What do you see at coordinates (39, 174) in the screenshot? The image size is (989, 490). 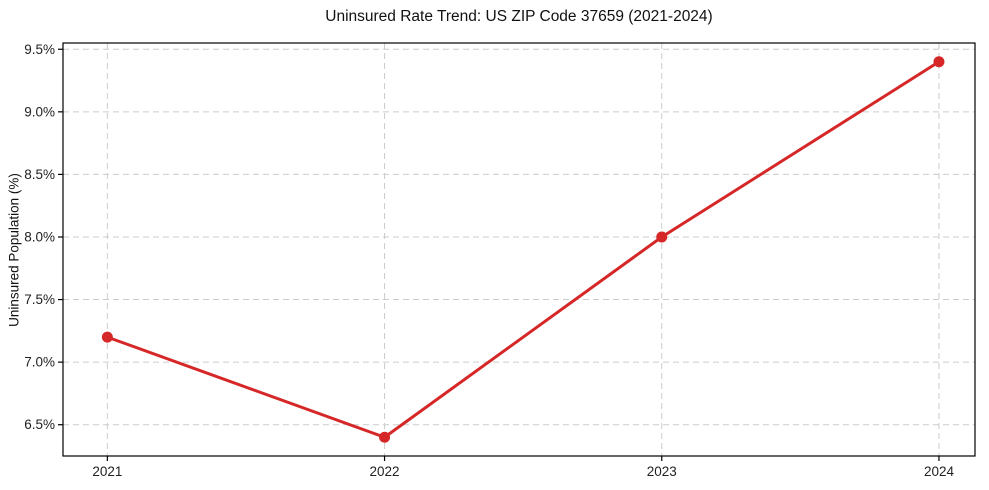 I see `y-tick-label: 8.5%` at bounding box center [39, 174].